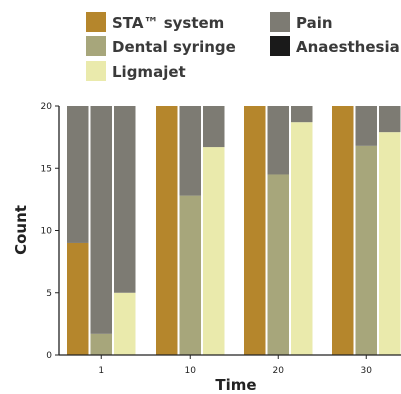  What do you see at coordinates (174, 47) in the screenshot?
I see `legend-label: Dental syringe` at bounding box center [174, 47].